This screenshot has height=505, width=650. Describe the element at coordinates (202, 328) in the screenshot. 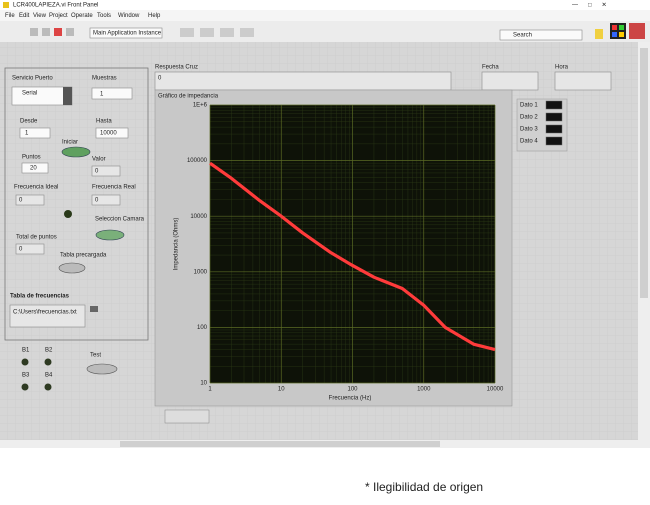

I see `y-tick-label: 100` at that location.